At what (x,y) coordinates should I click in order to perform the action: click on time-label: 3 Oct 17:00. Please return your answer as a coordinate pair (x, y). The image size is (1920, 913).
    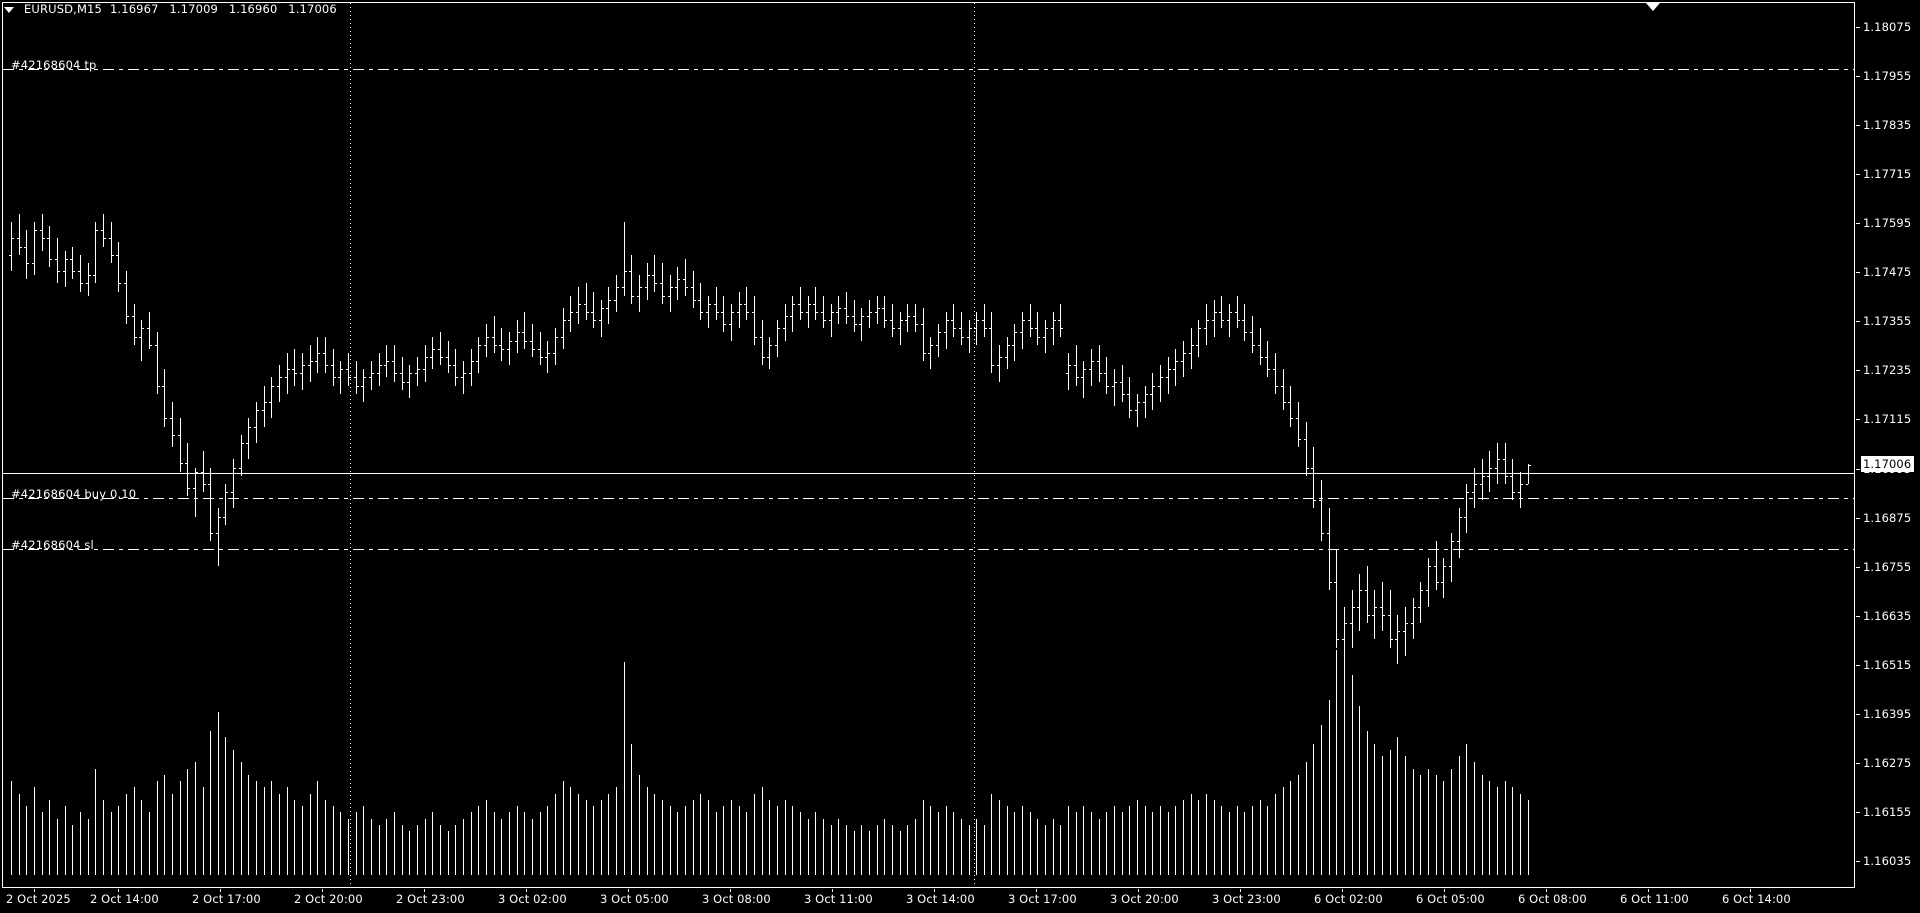
    Looking at the image, I should click on (1042, 899).